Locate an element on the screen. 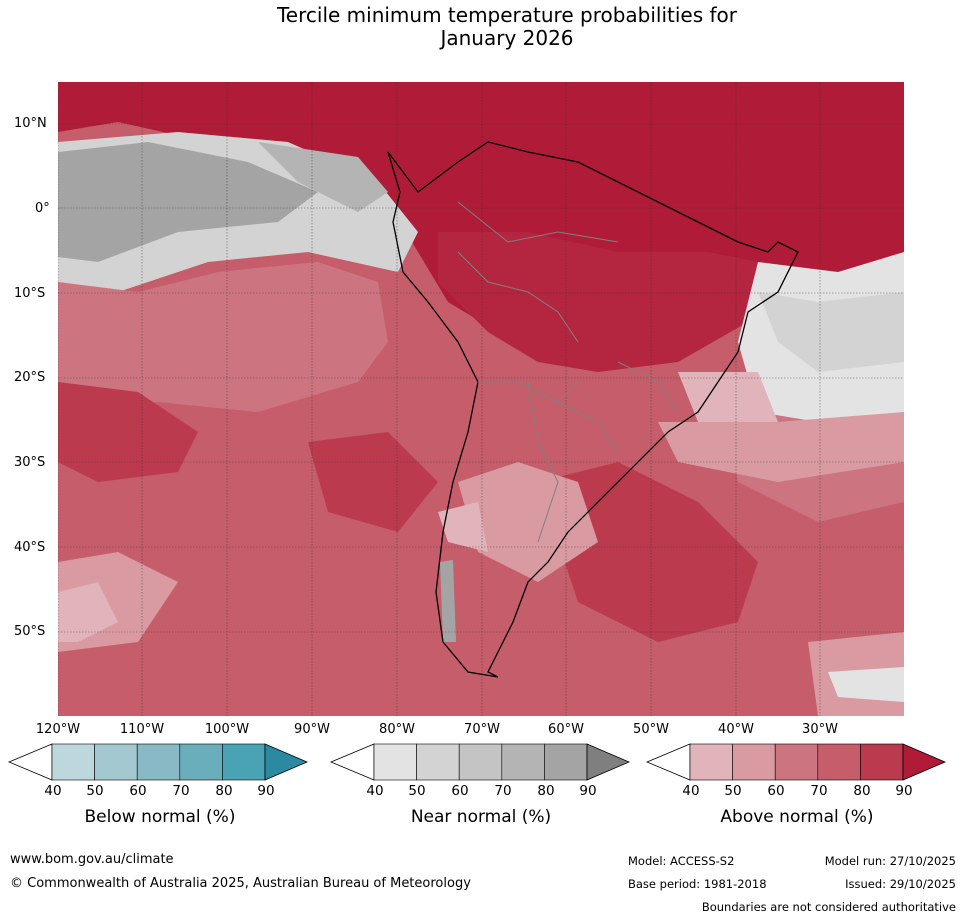 Image resolution: width=965 pixels, height=919 pixels. lat-label: 40°S is located at coordinates (30, 547).